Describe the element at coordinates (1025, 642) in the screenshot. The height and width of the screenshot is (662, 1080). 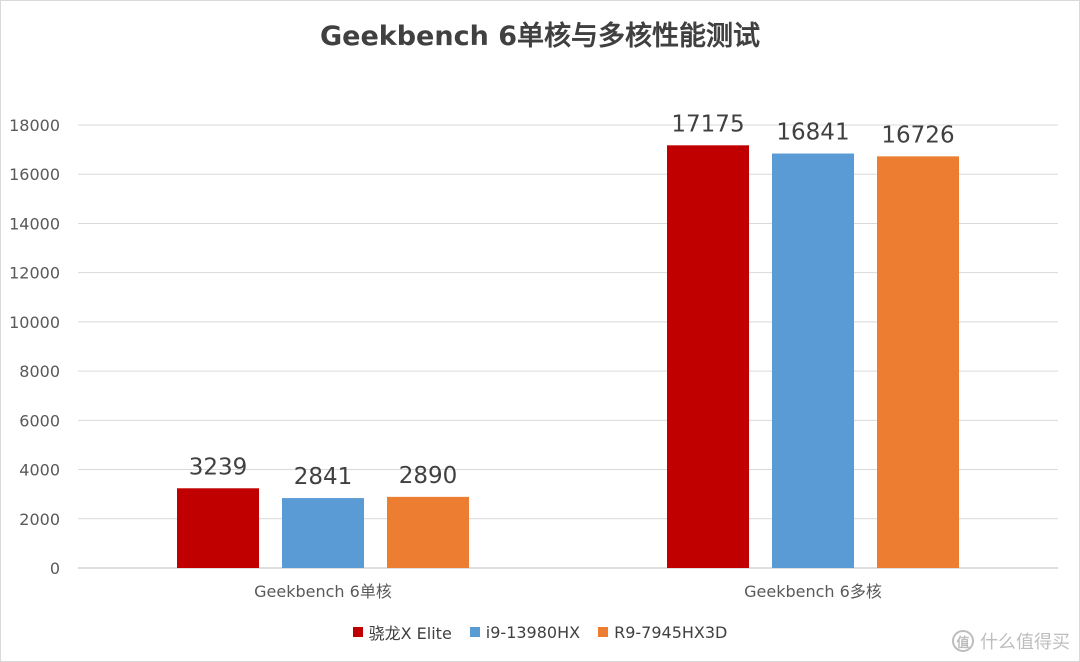
I see `watermark-text: 什么值得买` at that location.